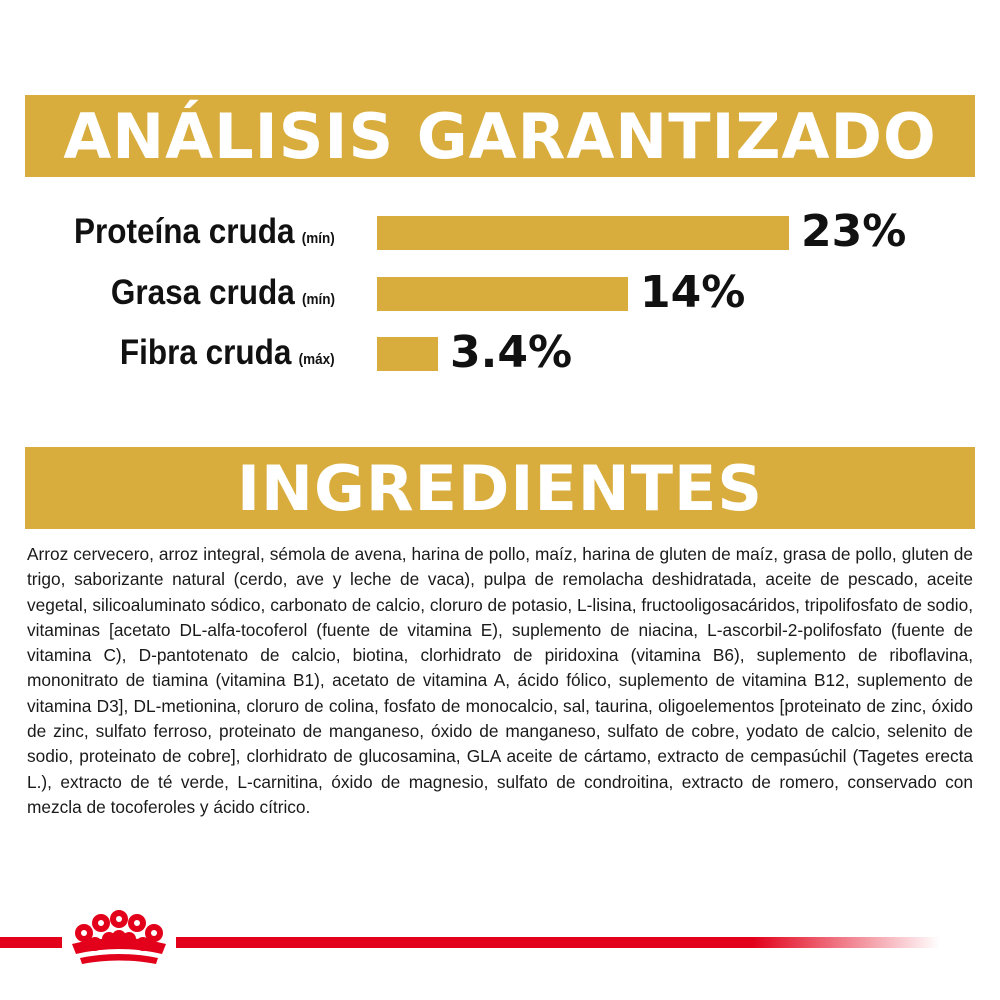  I want to click on ingredients-title-banner: INGREDIENTES, so click(500, 488).